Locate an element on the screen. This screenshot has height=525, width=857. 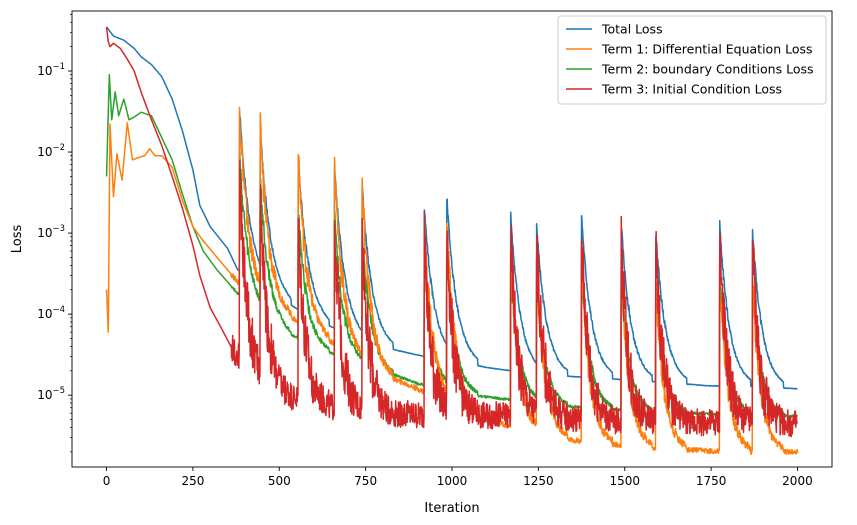
x-tick-label: 1750 is located at coordinates (711, 481).